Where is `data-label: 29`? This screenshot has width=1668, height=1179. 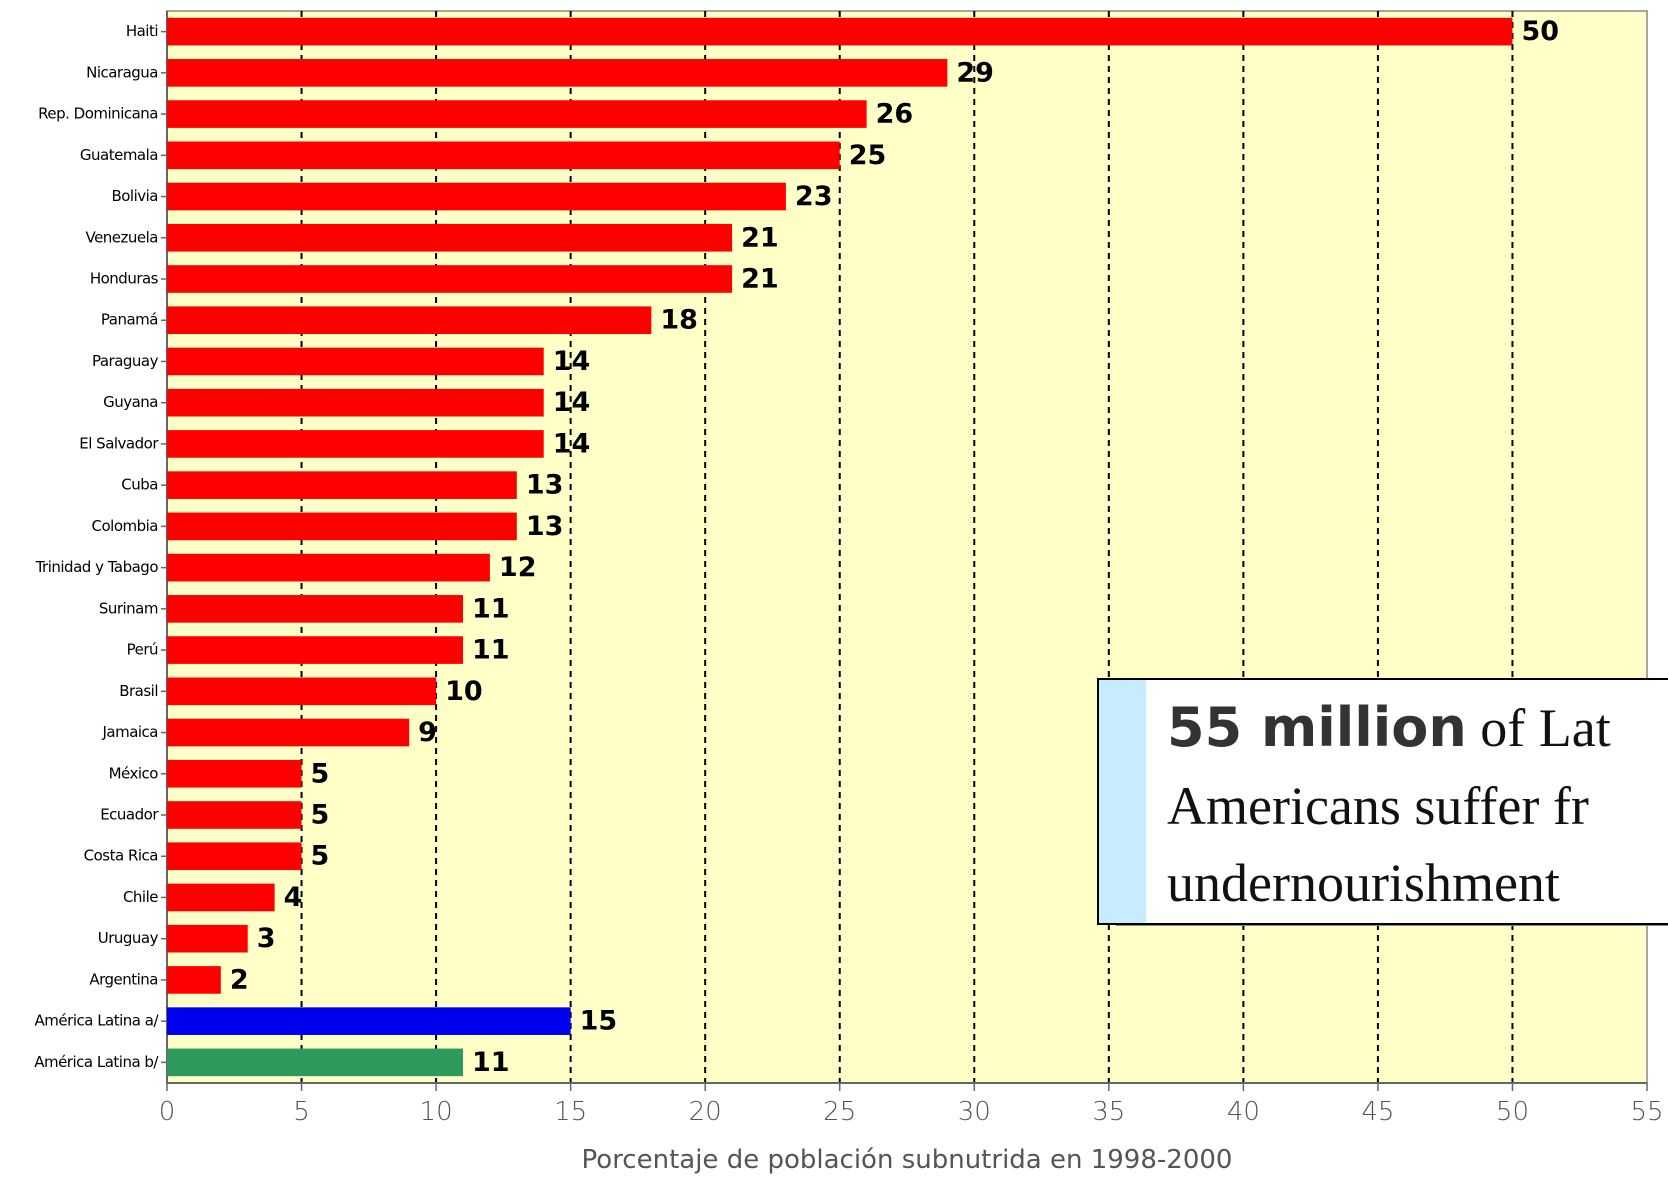
data-label: 29 is located at coordinates (975, 72).